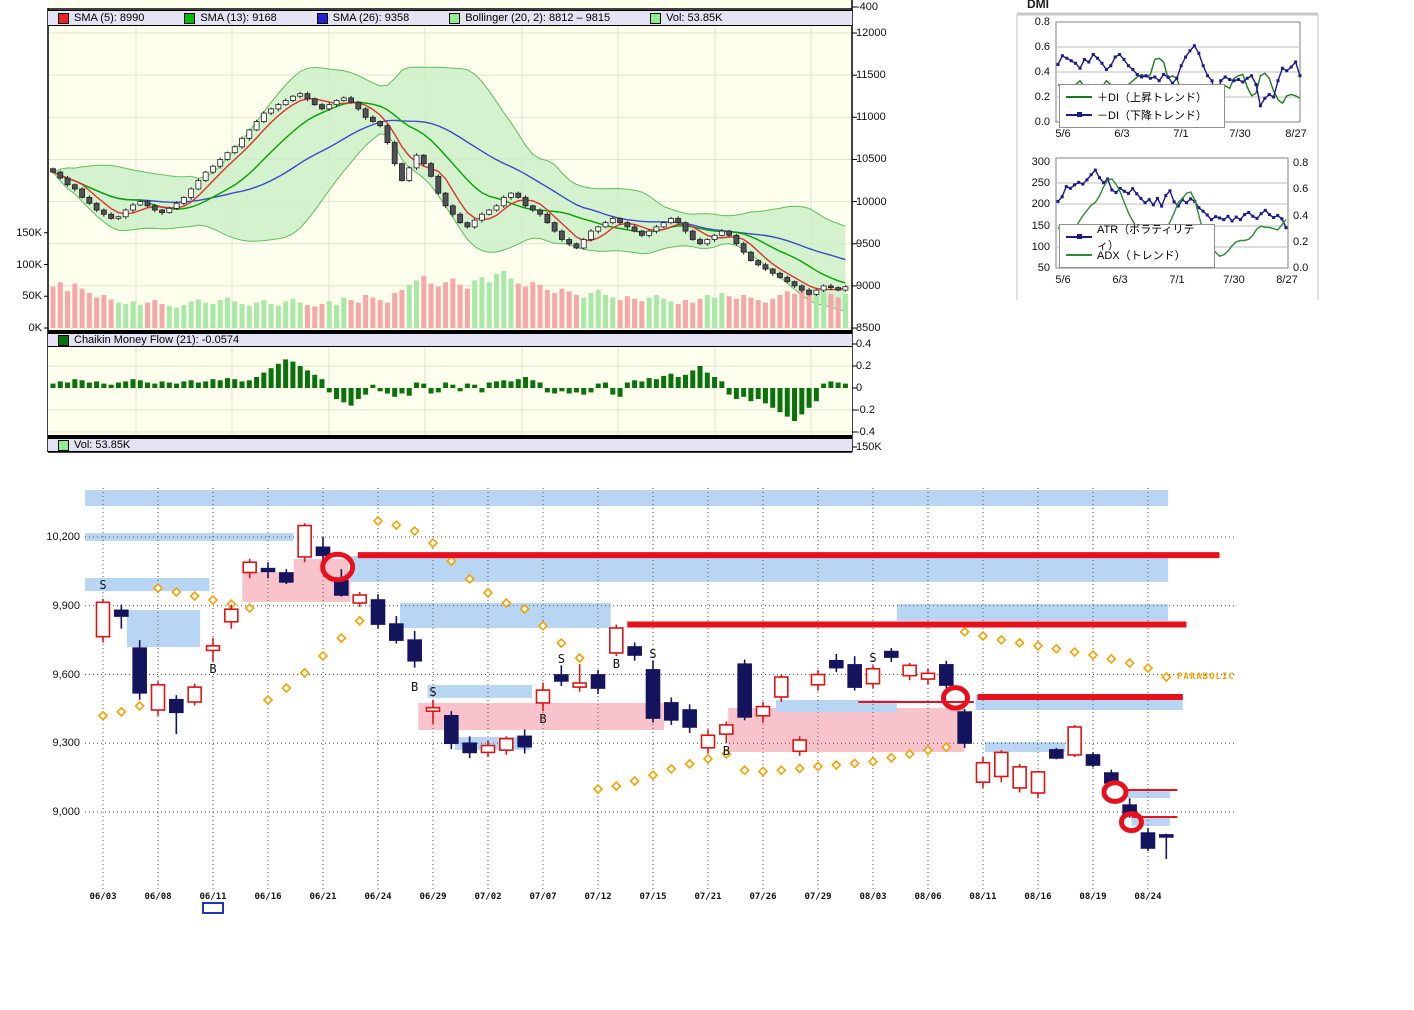 This screenshot has width=1414, height=1010. What do you see at coordinates (488, 897) in the screenshot?
I see `daily-date-label: 07/02` at bounding box center [488, 897].